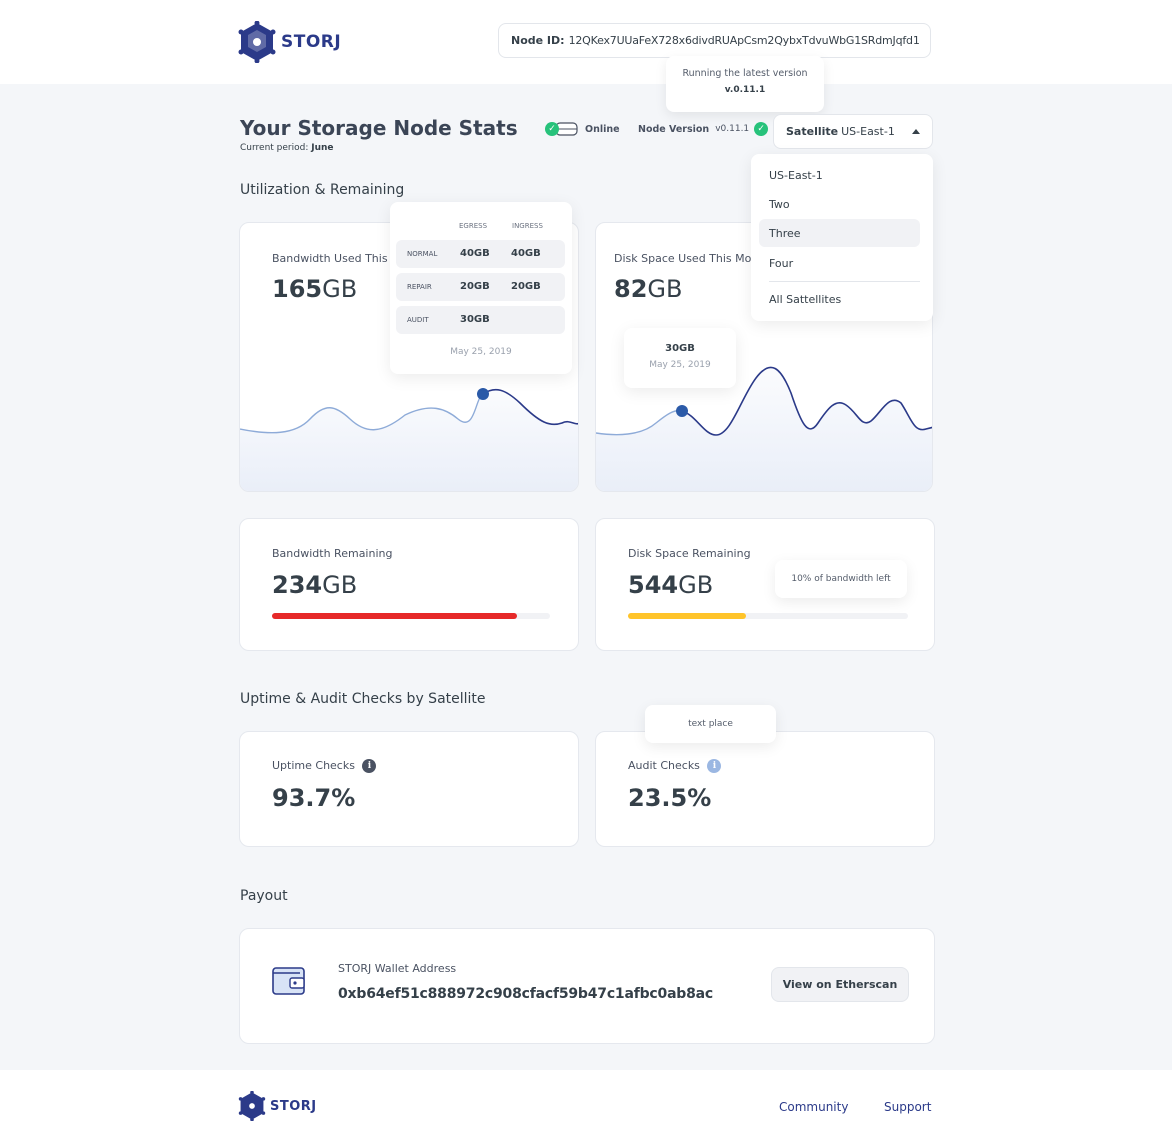  What do you see at coordinates (908, 1107) in the screenshot?
I see `support-link: Support` at bounding box center [908, 1107].